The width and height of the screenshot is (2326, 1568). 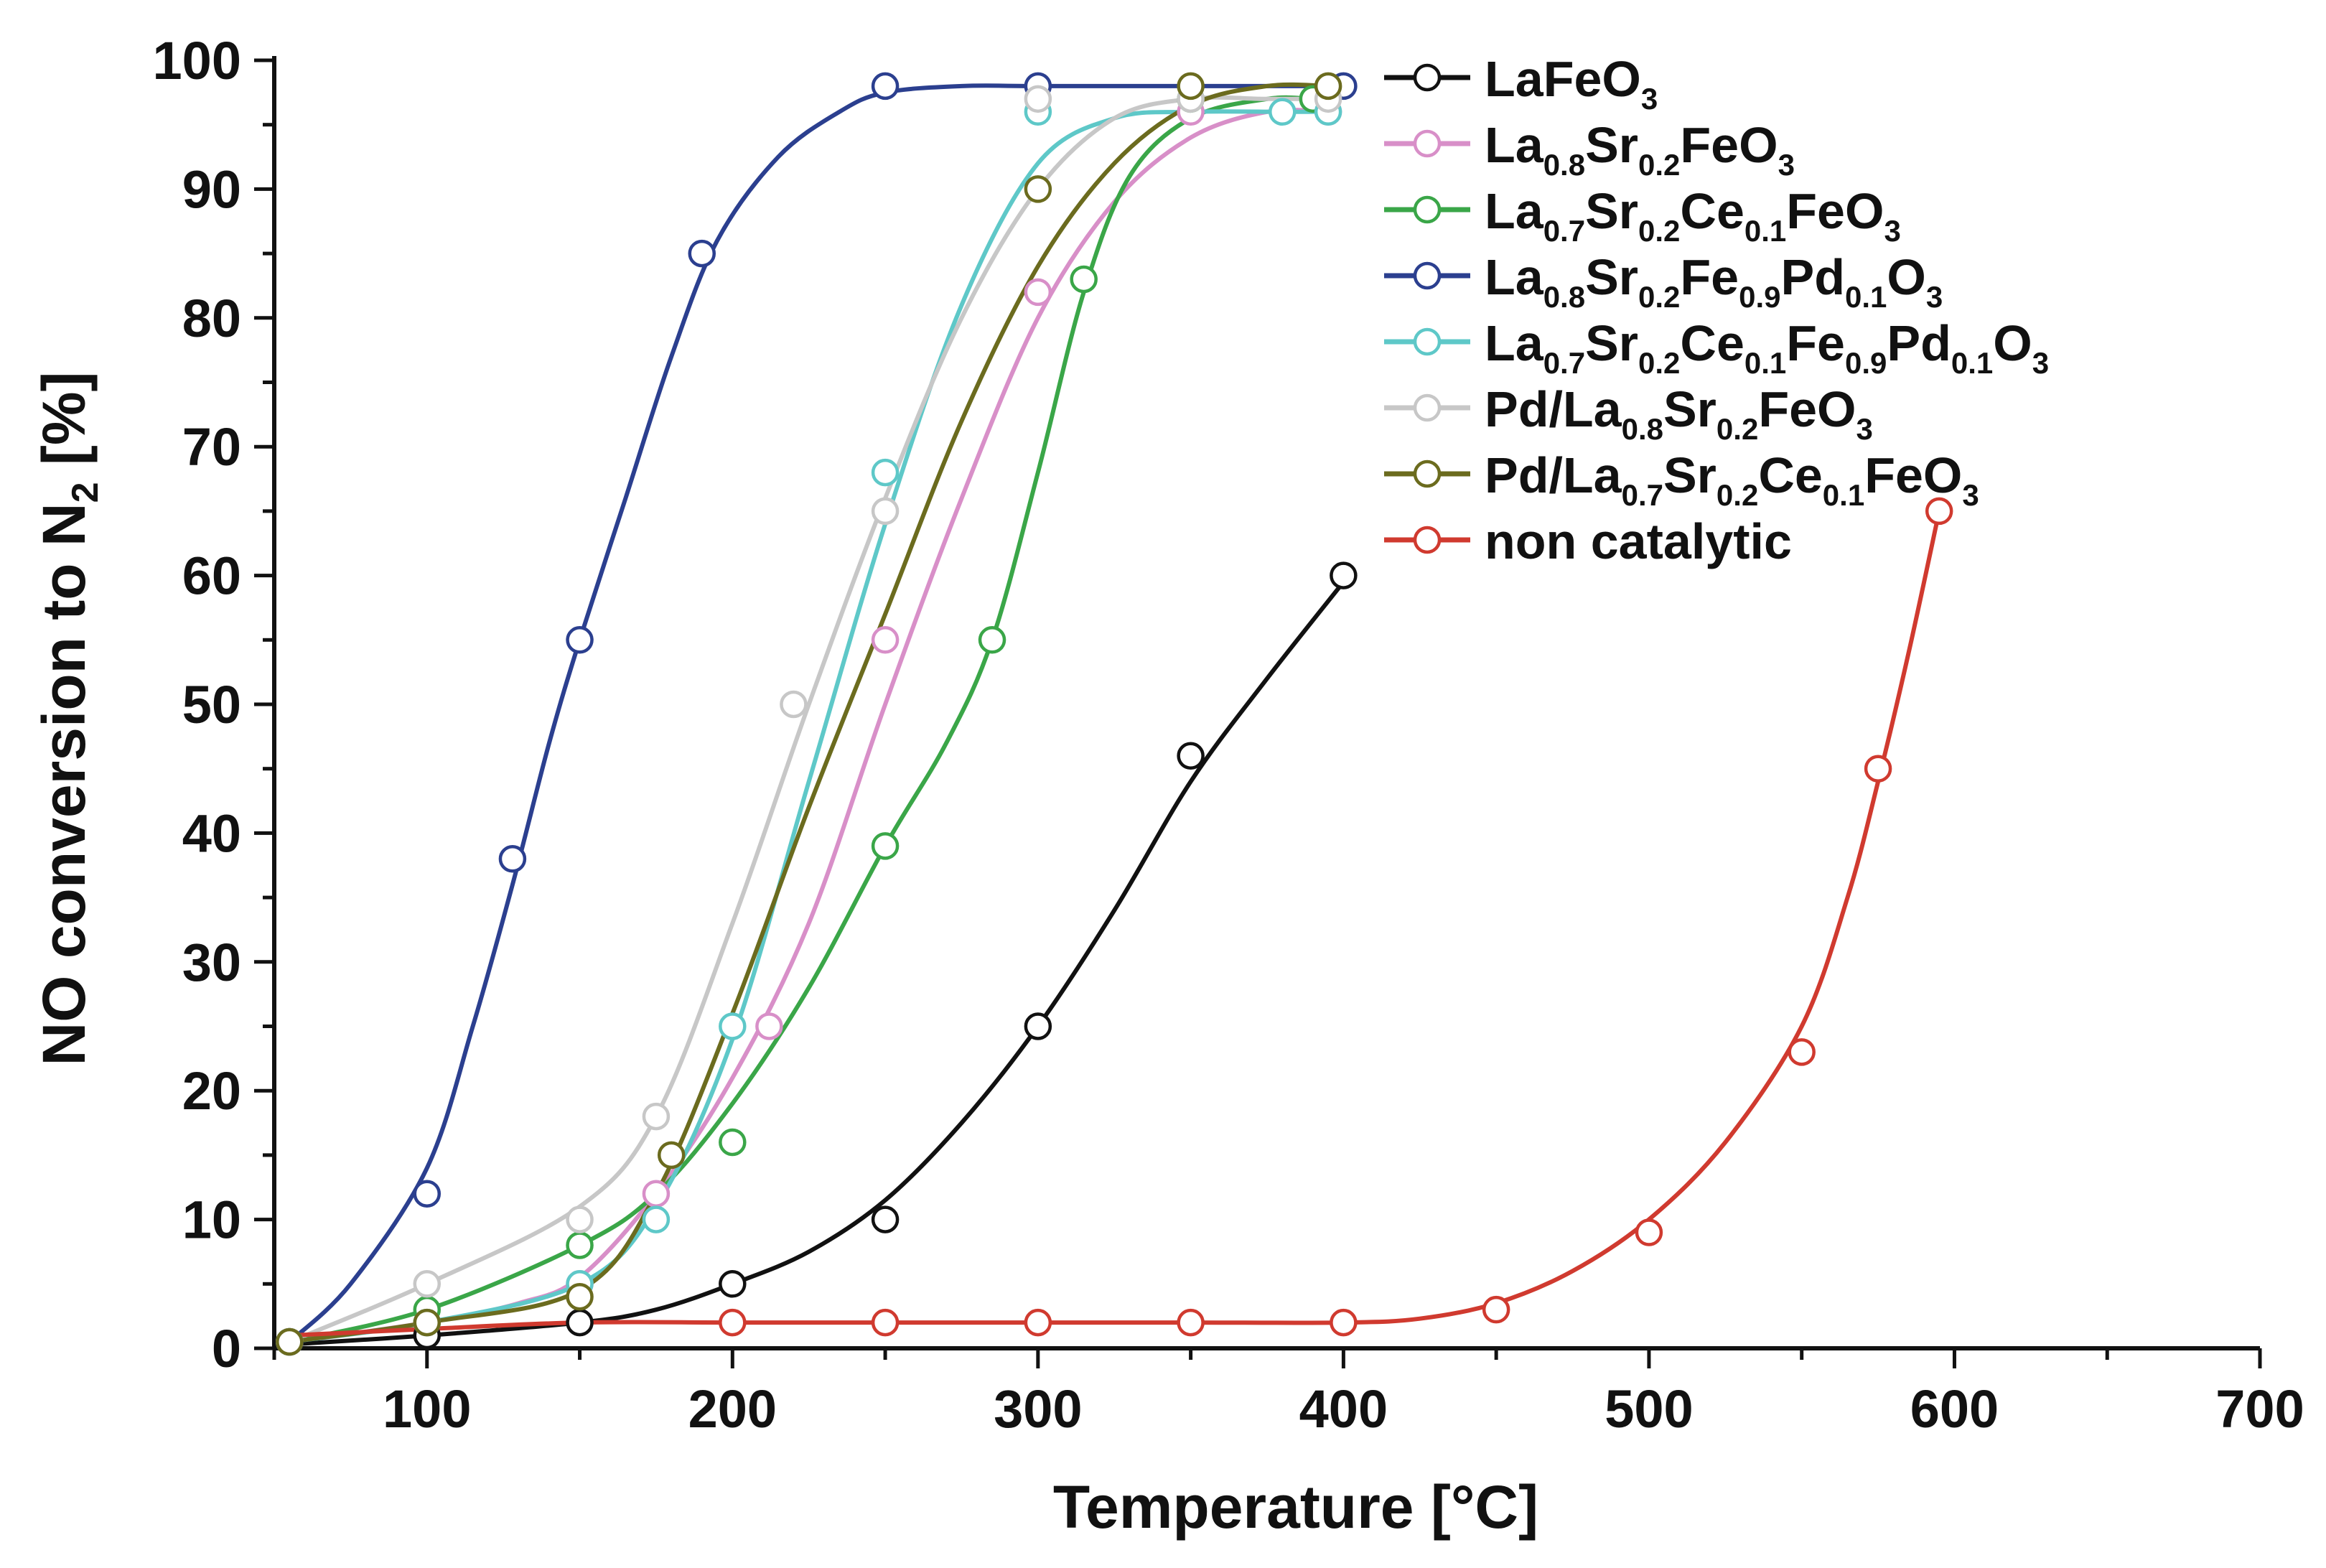 I want to click on y-tick-label: 10, so click(x=211, y=1220).